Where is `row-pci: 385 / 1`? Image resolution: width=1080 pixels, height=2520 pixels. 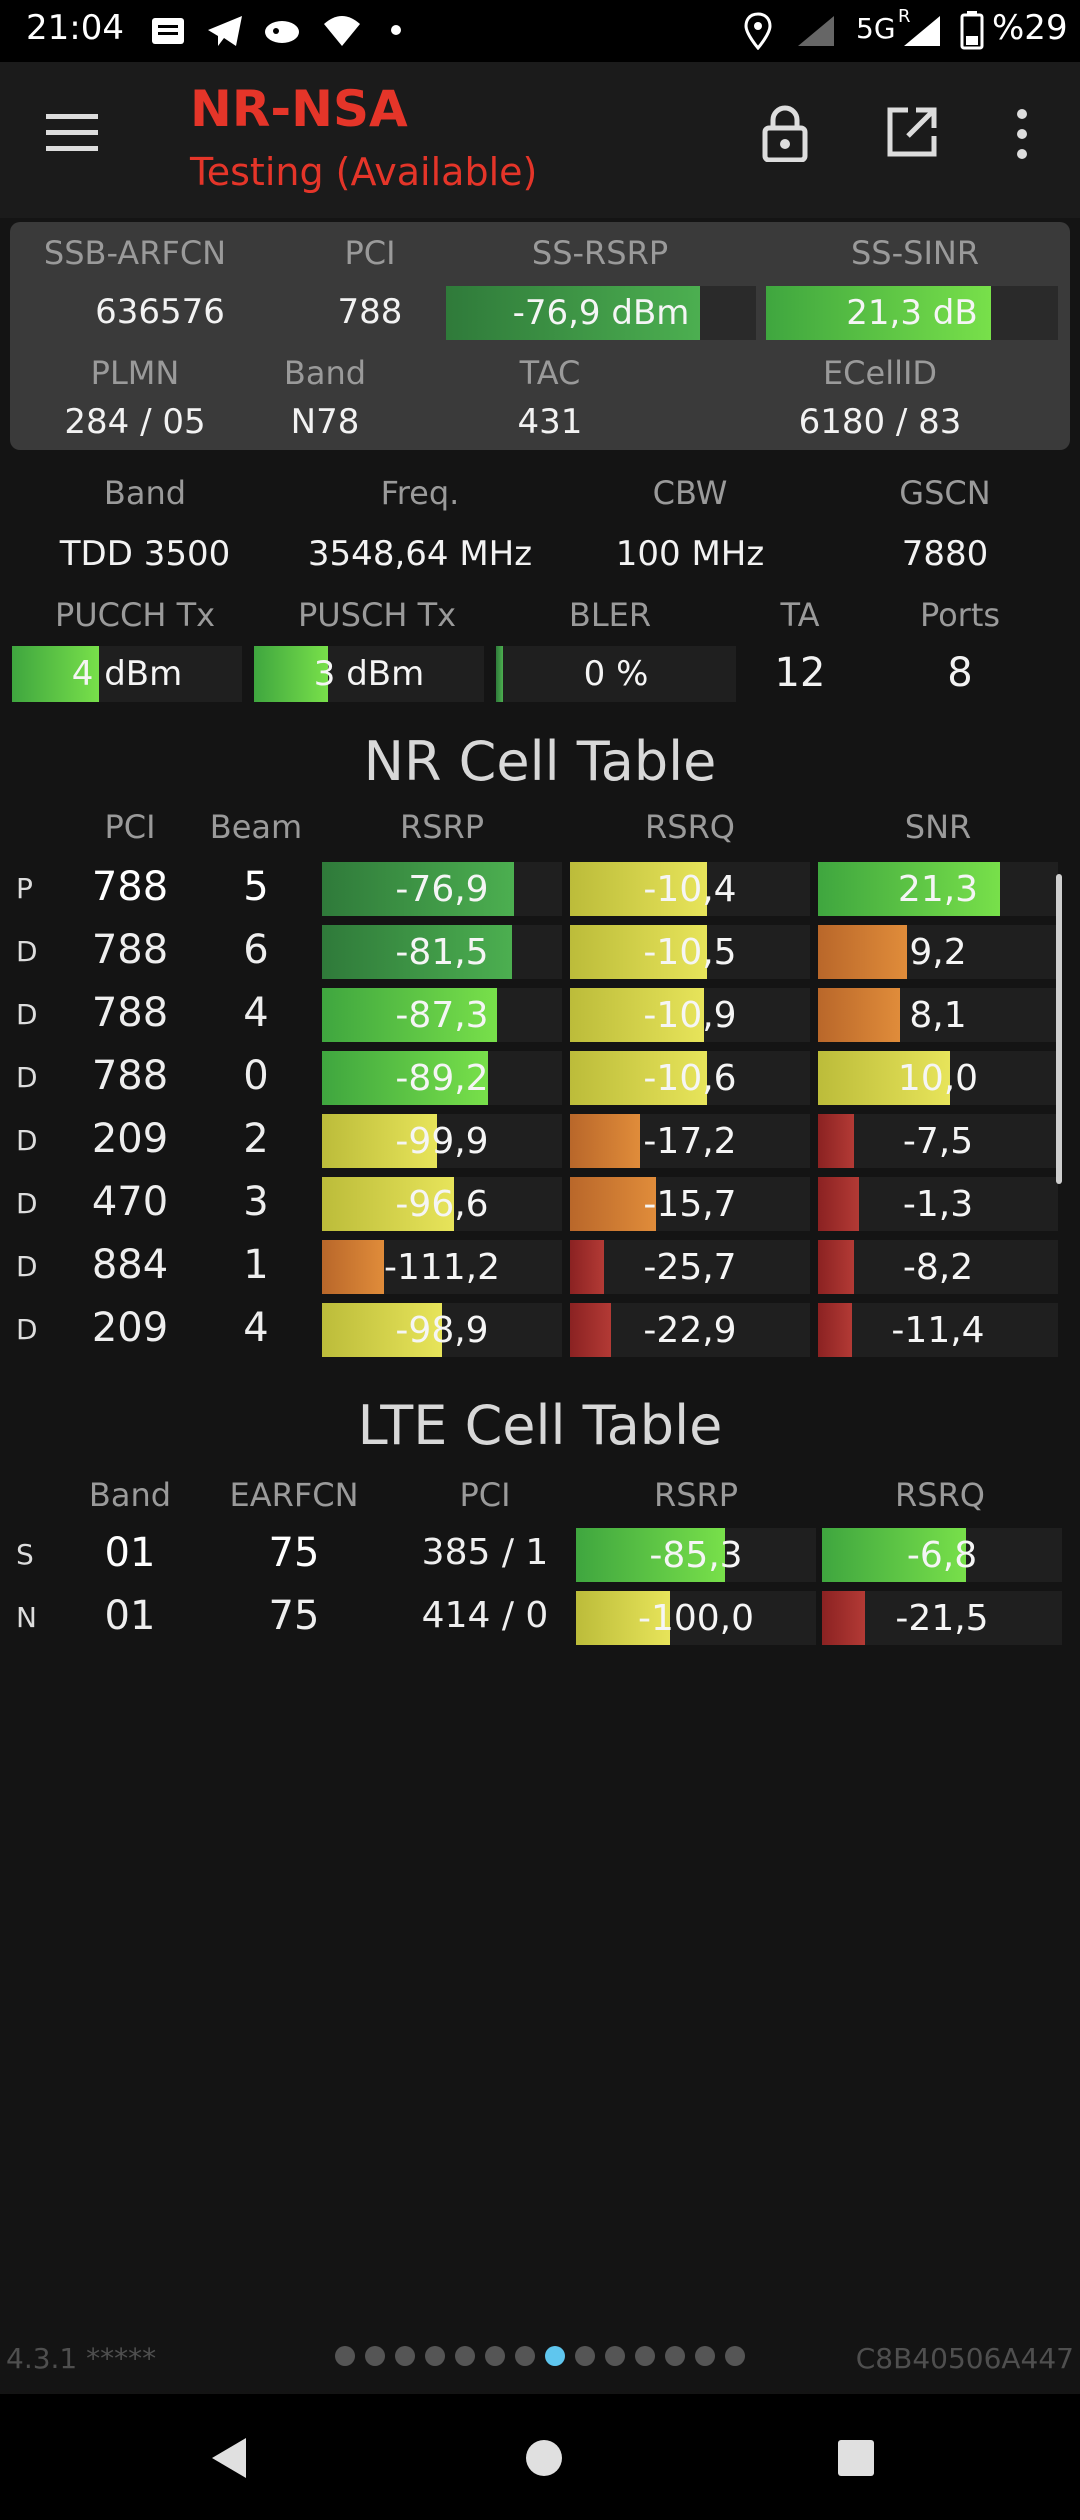 row-pci: 385 / 1 is located at coordinates (485, 1552).